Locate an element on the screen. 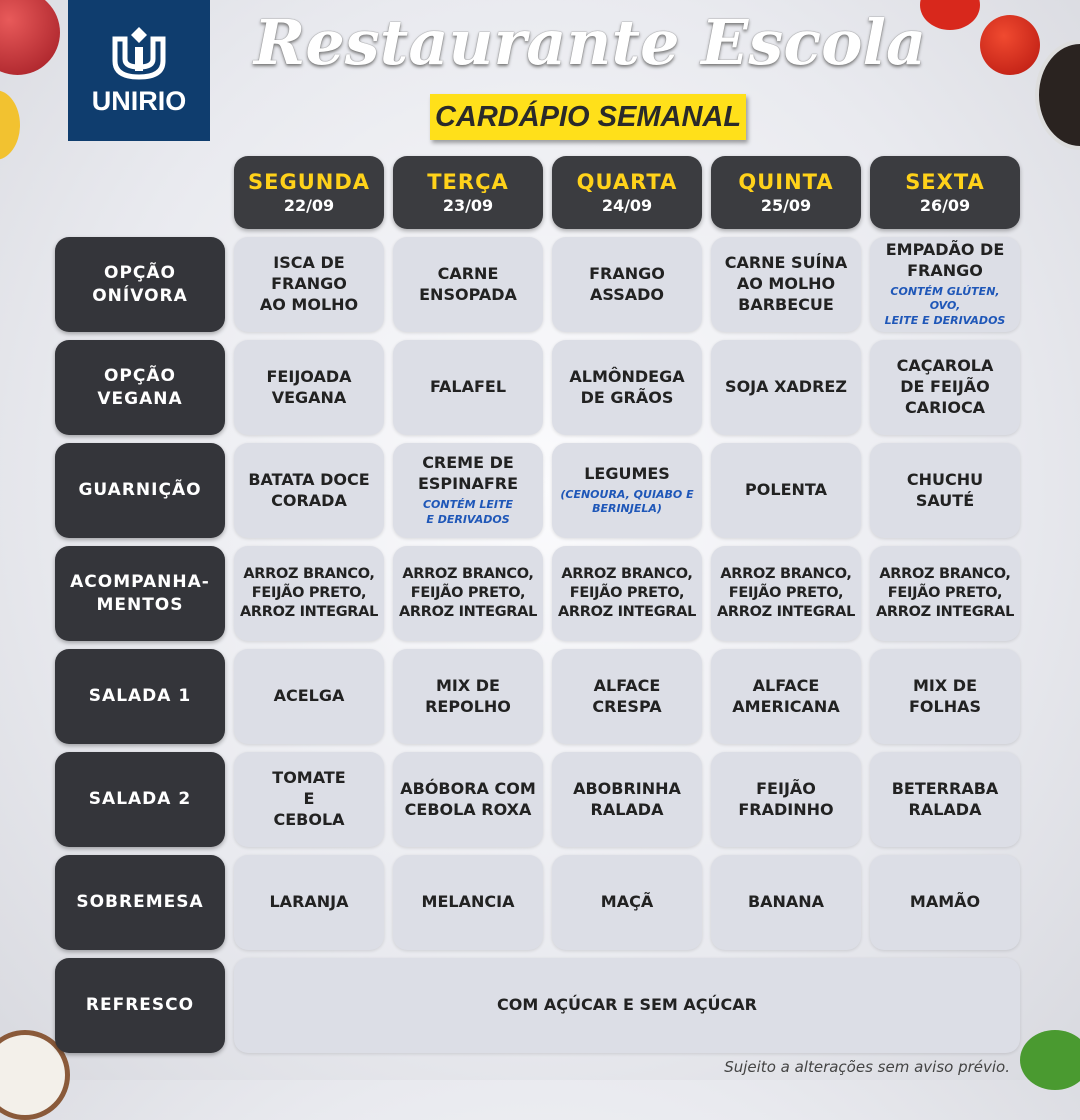  day-name: QUINTA is located at coordinates (786, 182).